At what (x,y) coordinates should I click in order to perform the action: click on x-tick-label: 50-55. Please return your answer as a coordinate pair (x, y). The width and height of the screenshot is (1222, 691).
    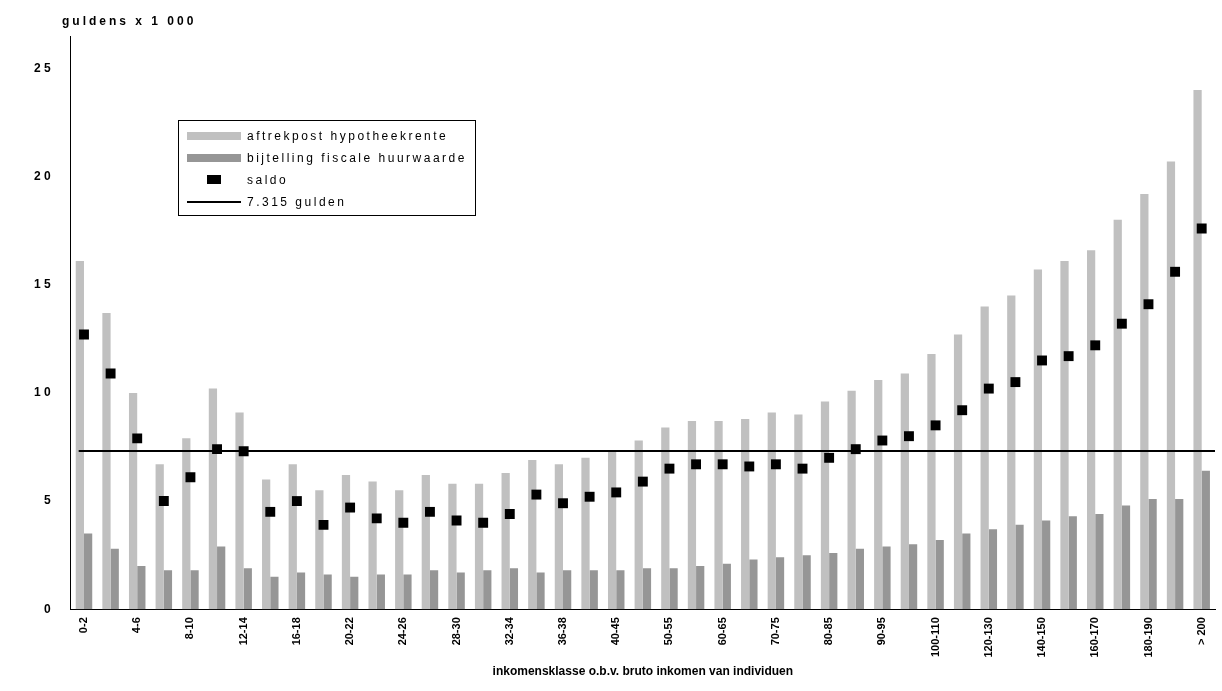
    Looking at the image, I should click on (668, 631).